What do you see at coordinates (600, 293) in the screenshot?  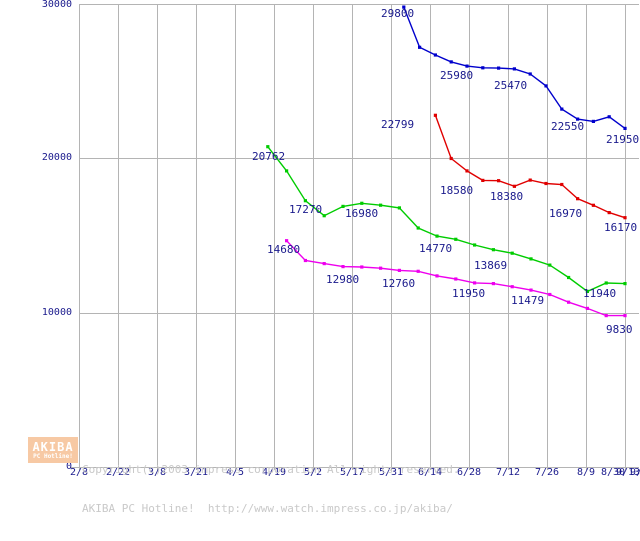 I see `value-label-green-11940: 11940` at bounding box center [600, 293].